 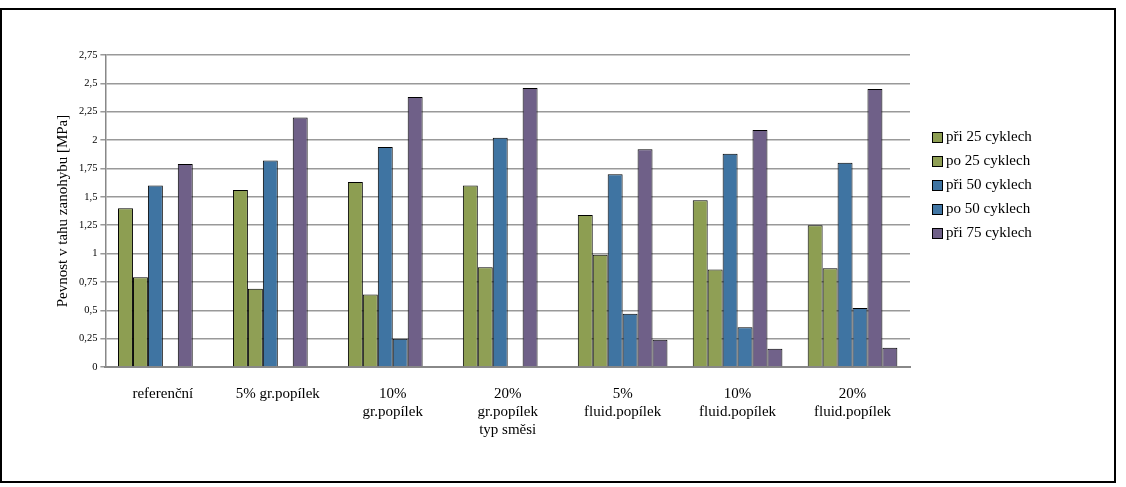 What do you see at coordinates (989, 208) in the screenshot?
I see `legend-label: po 50 cyklech` at bounding box center [989, 208].